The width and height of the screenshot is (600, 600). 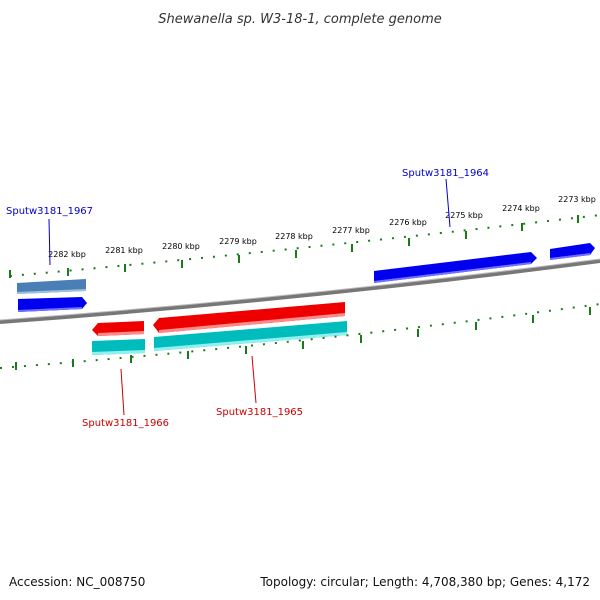 I want to click on gene-label-sputw3181-1967: Sputw3181_1967, so click(x=49, y=211).